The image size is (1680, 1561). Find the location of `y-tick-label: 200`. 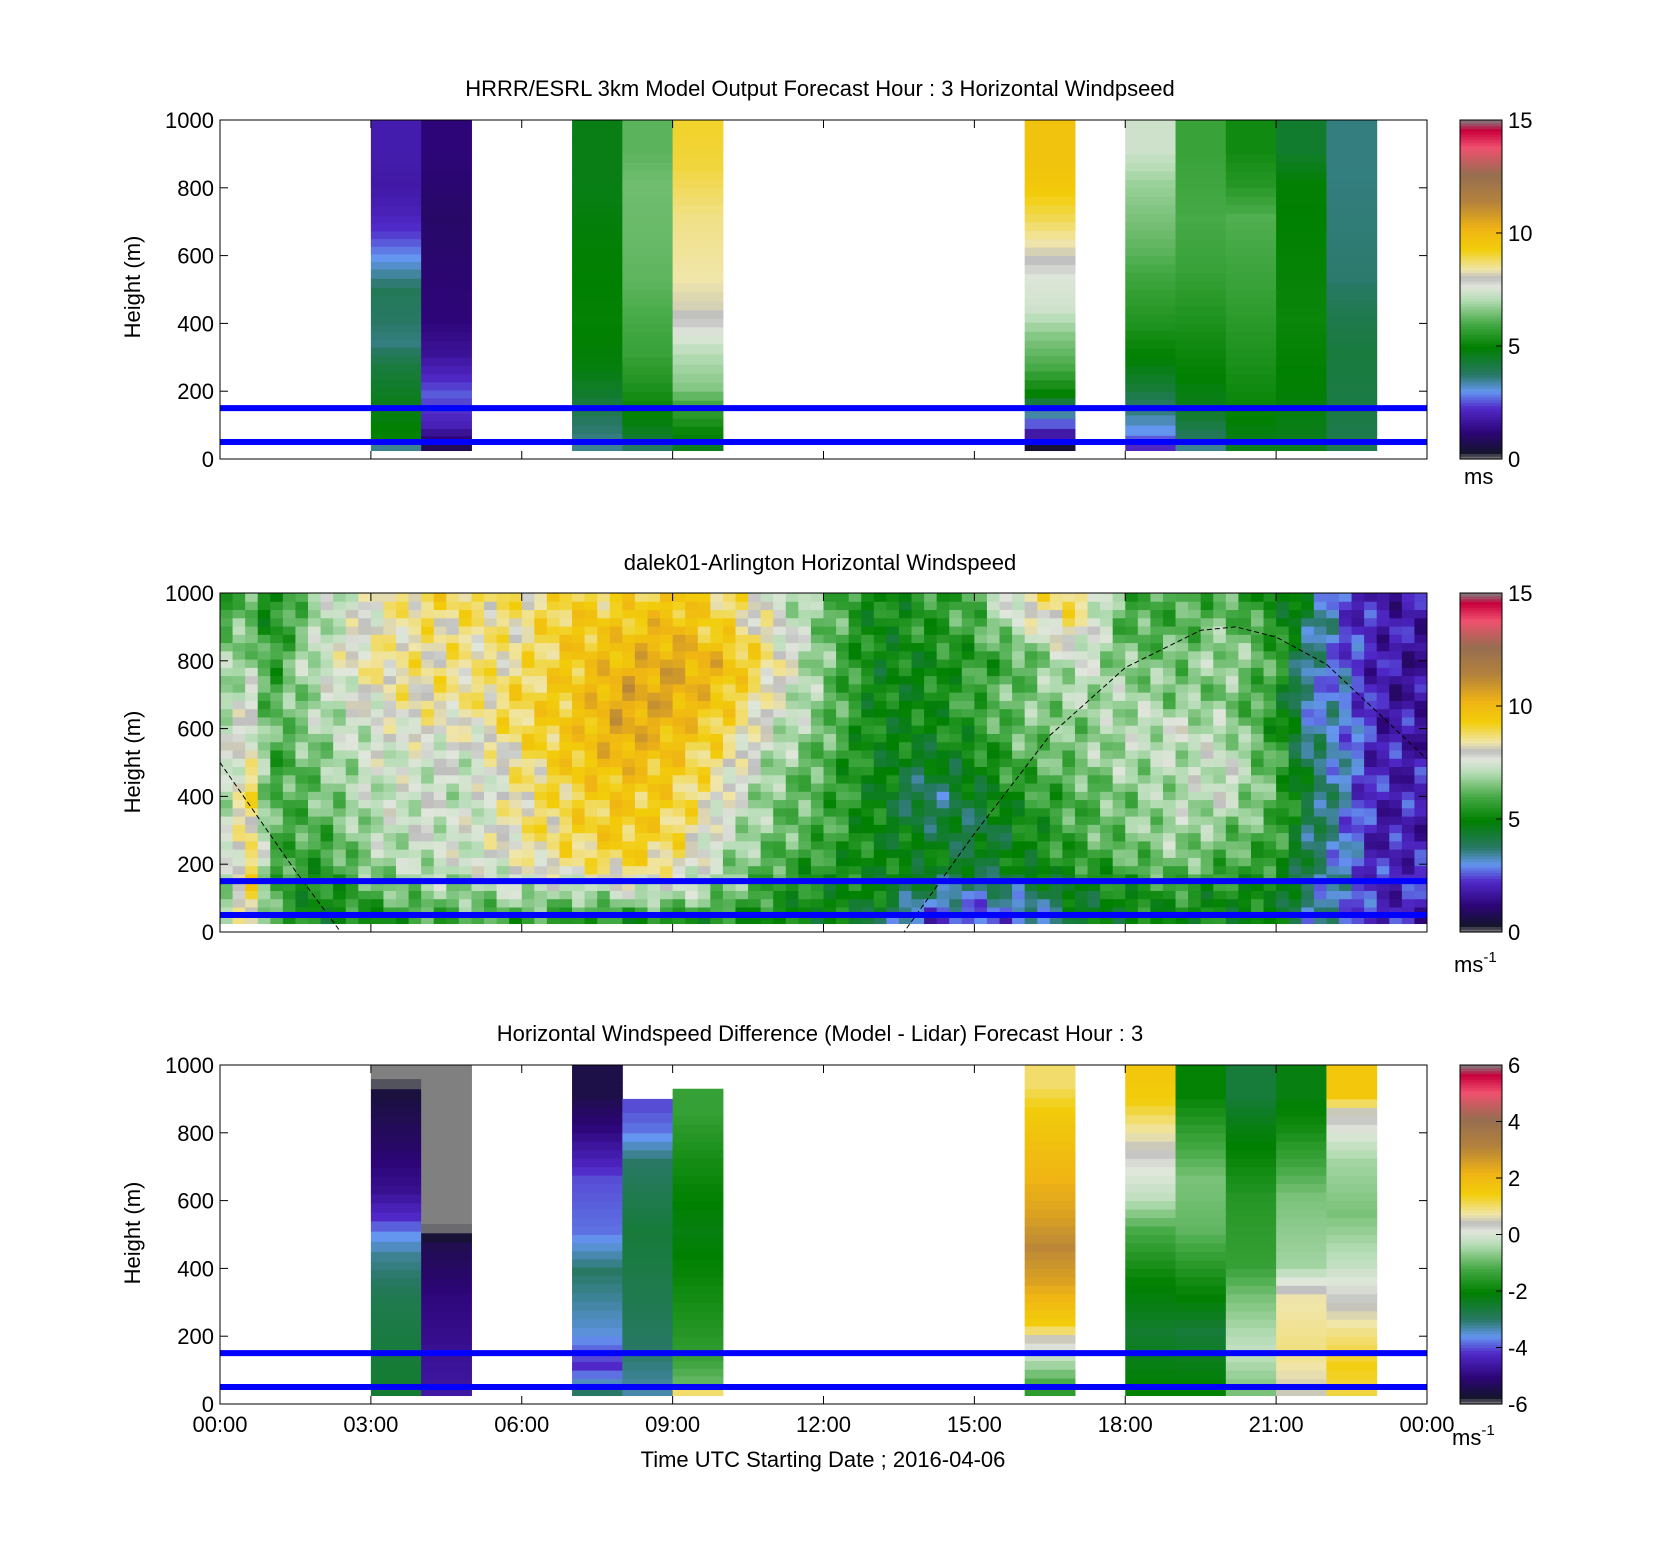

y-tick-label: 200 is located at coordinates (195, 391).